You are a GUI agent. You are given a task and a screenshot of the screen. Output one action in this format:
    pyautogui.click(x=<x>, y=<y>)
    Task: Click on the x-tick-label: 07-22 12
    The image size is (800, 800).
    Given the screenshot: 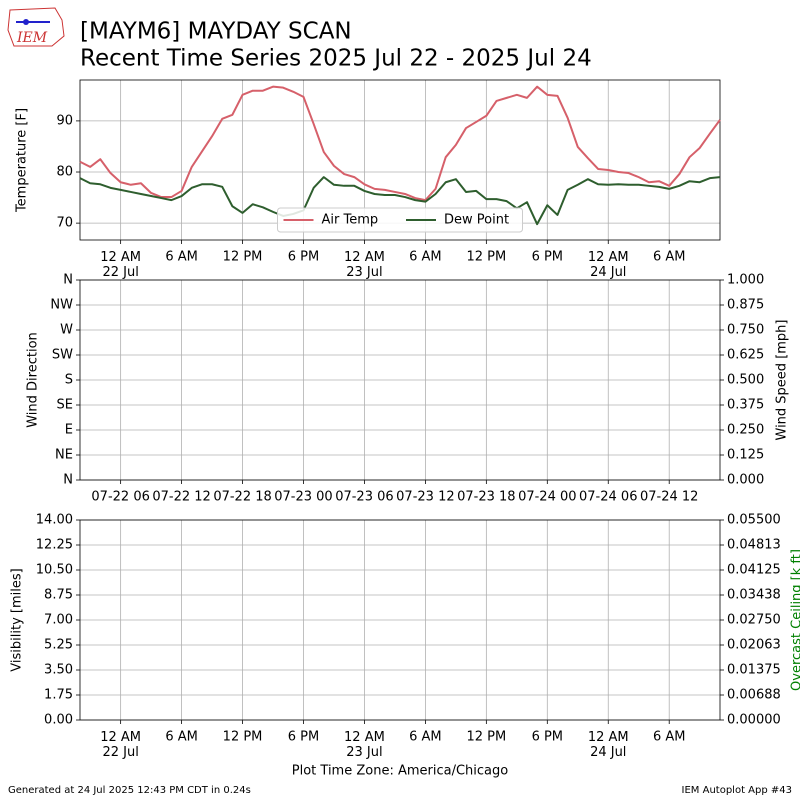 What is the action you would take?
    pyautogui.click(x=181, y=497)
    